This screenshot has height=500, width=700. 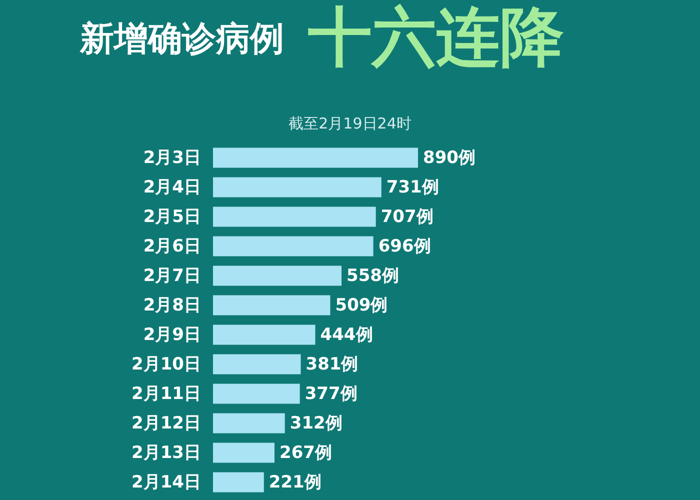 What do you see at coordinates (412, 187) in the screenshot?
I see `data-label: 731例` at bounding box center [412, 187].